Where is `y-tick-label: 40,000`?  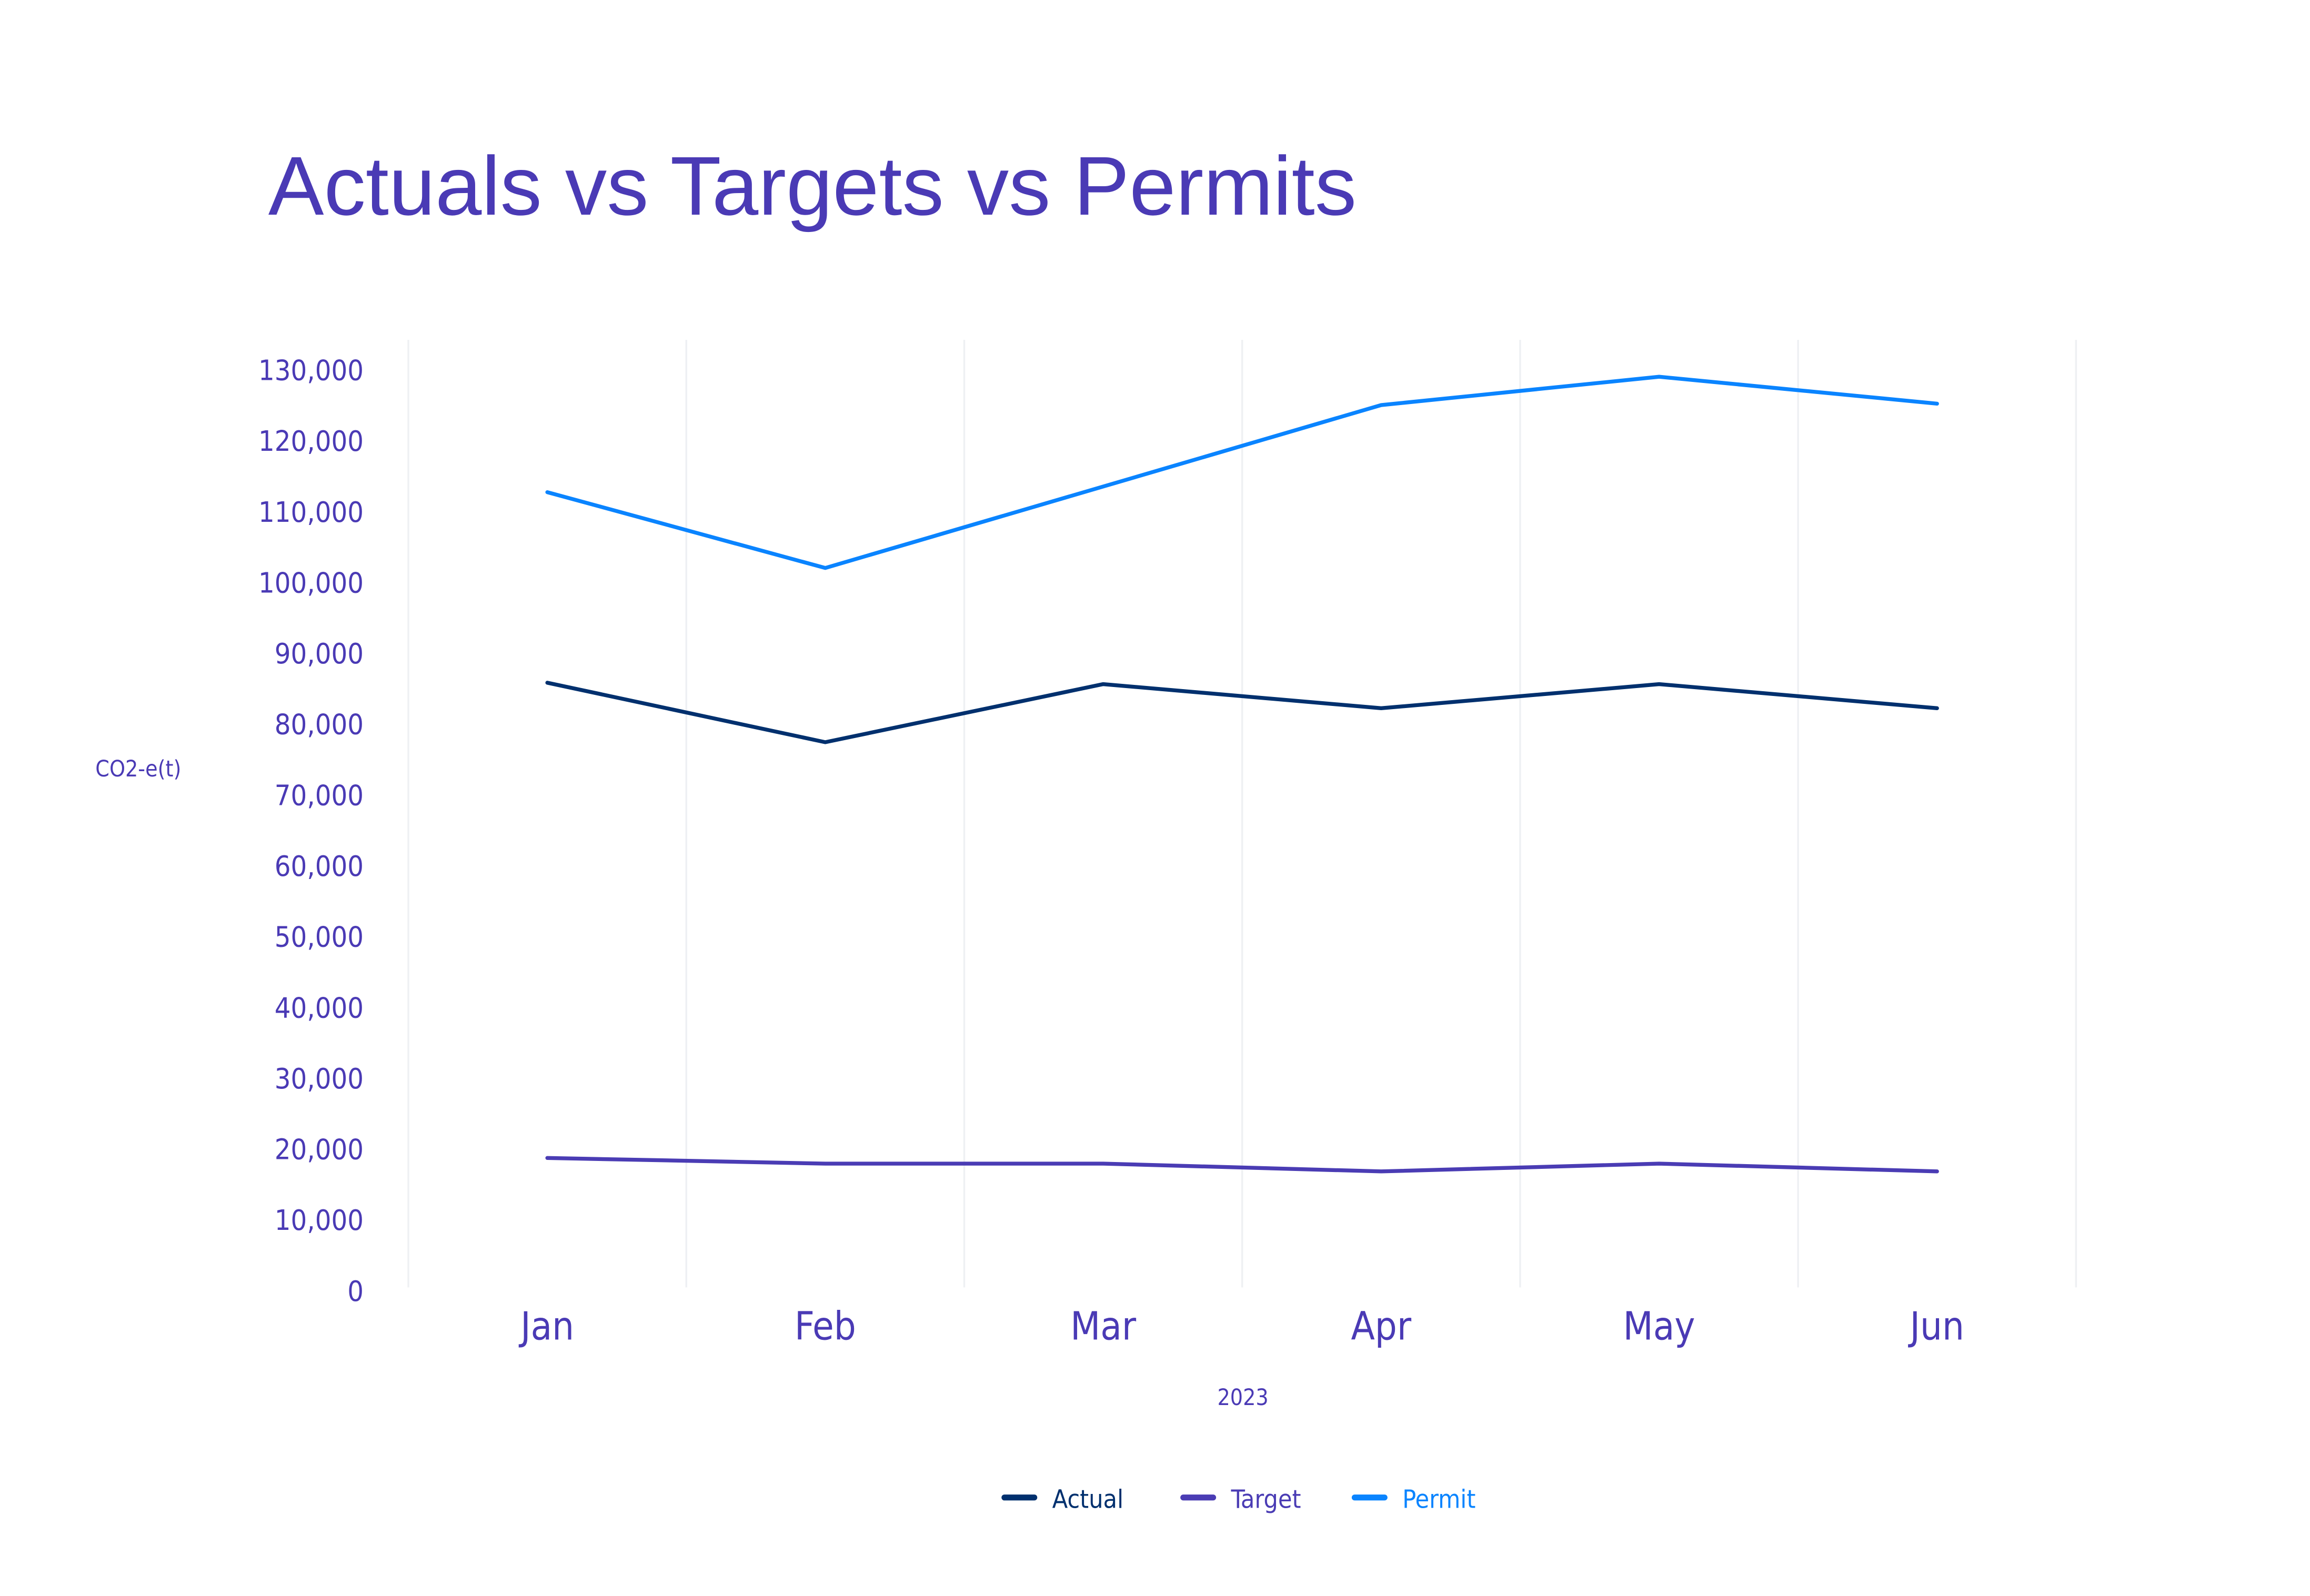
y-tick-label: 40,000 is located at coordinates (319, 1007).